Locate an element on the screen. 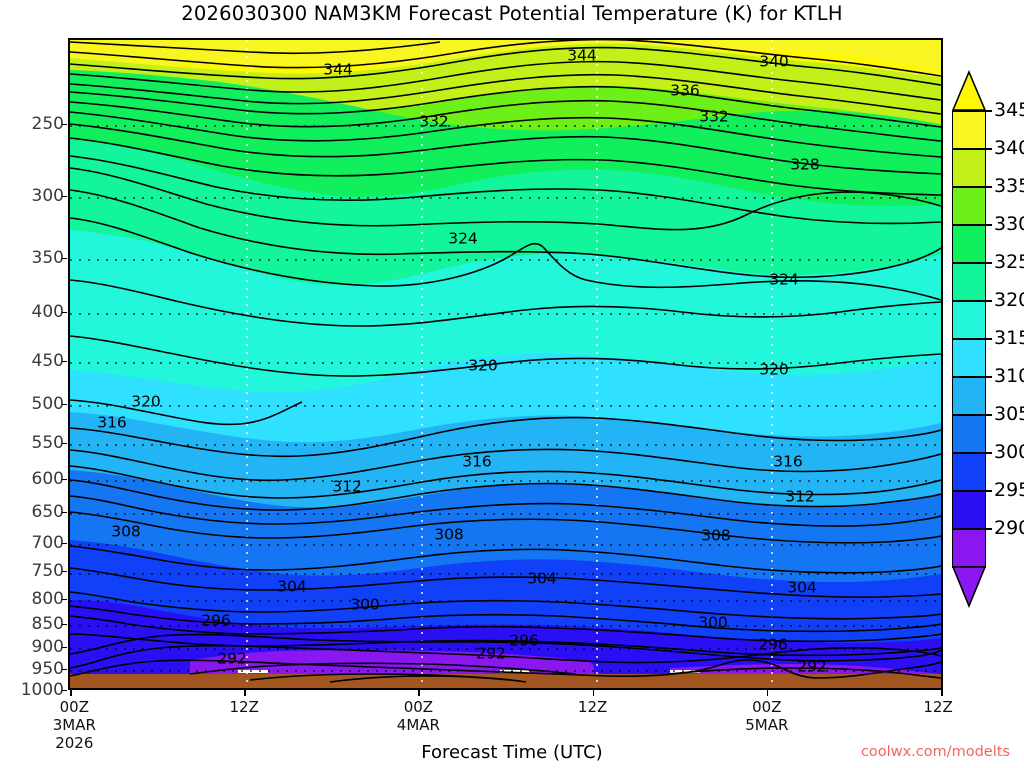  y-axis-tick-label: 850 is located at coordinates (47, 624).